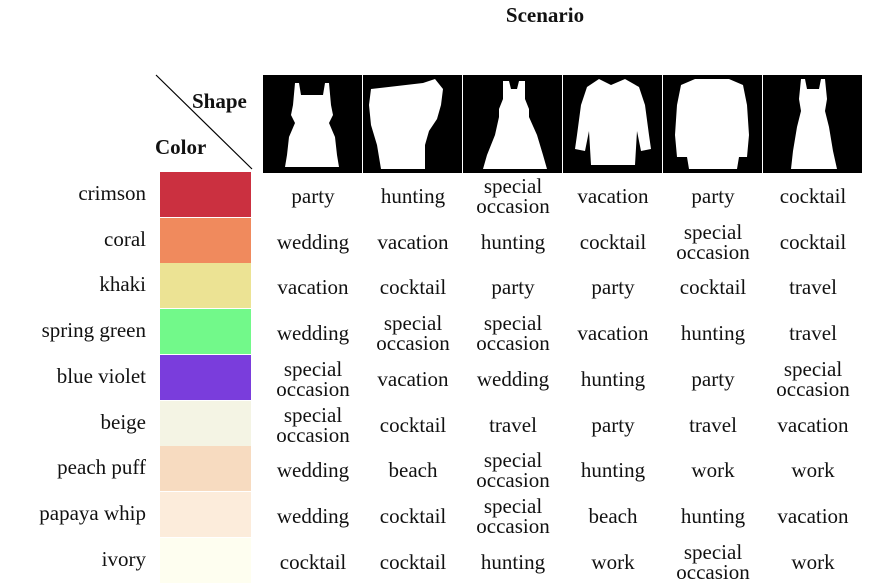 This screenshot has height=585, width=879. What do you see at coordinates (712, 124) in the screenshot?
I see `shape-image-jacket-dress` at bounding box center [712, 124].